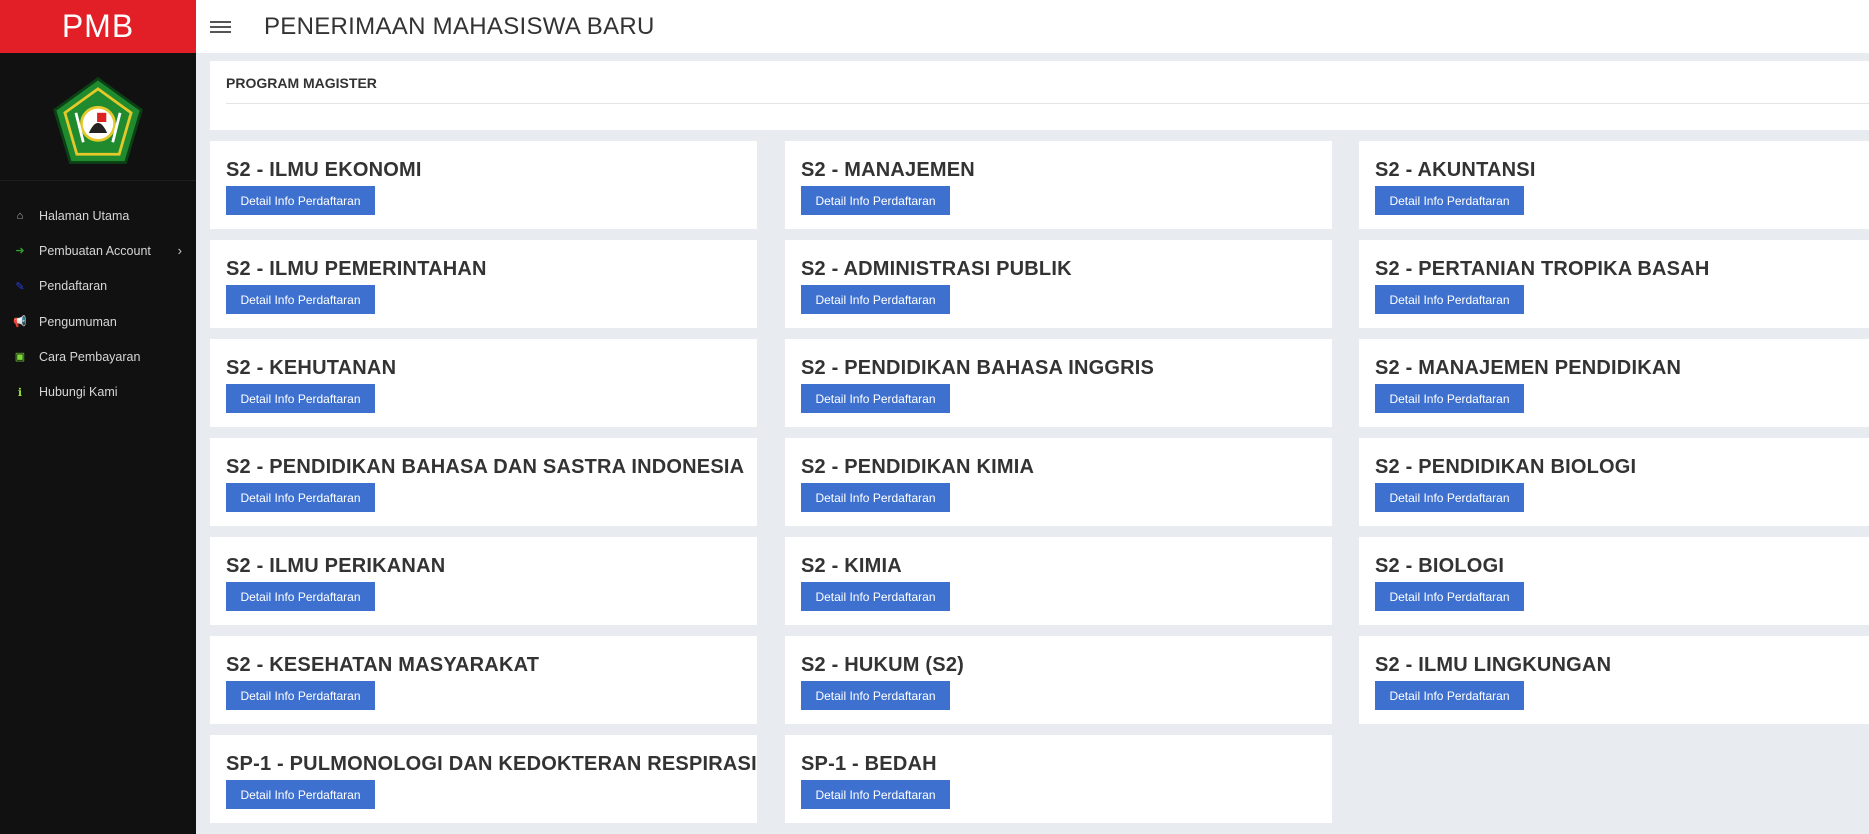 The image size is (1869, 834). I want to click on sidebar-item-label: Halaman Utama, so click(84, 215).